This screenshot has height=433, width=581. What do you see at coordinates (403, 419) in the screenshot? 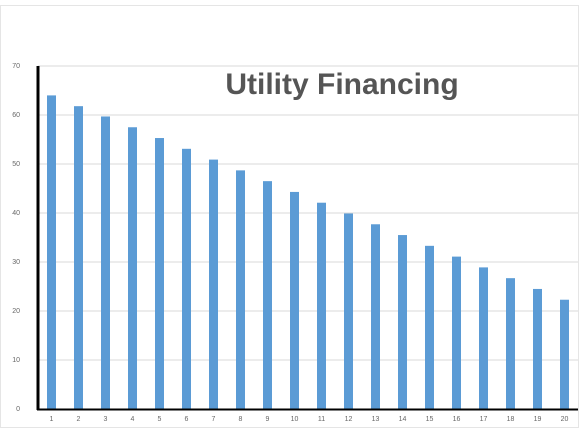
I see `x-tick-label: 14` at bounding box center [403, 419].